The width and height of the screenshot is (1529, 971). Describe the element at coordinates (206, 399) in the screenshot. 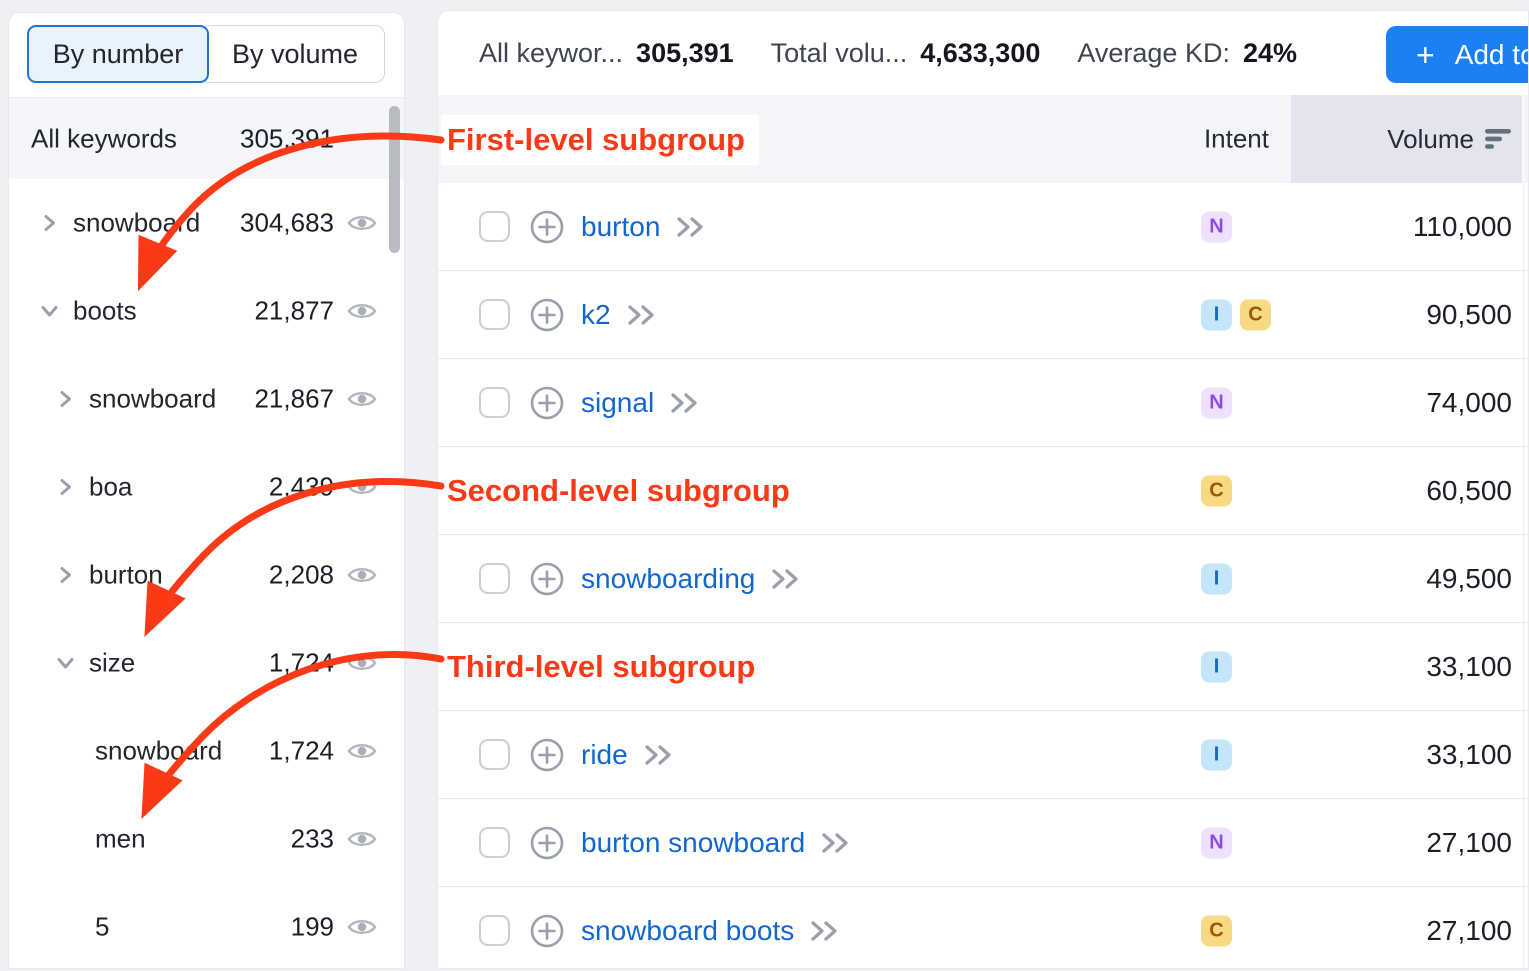

I see `sidebar-group-row: snowboard 21,867` at that location.